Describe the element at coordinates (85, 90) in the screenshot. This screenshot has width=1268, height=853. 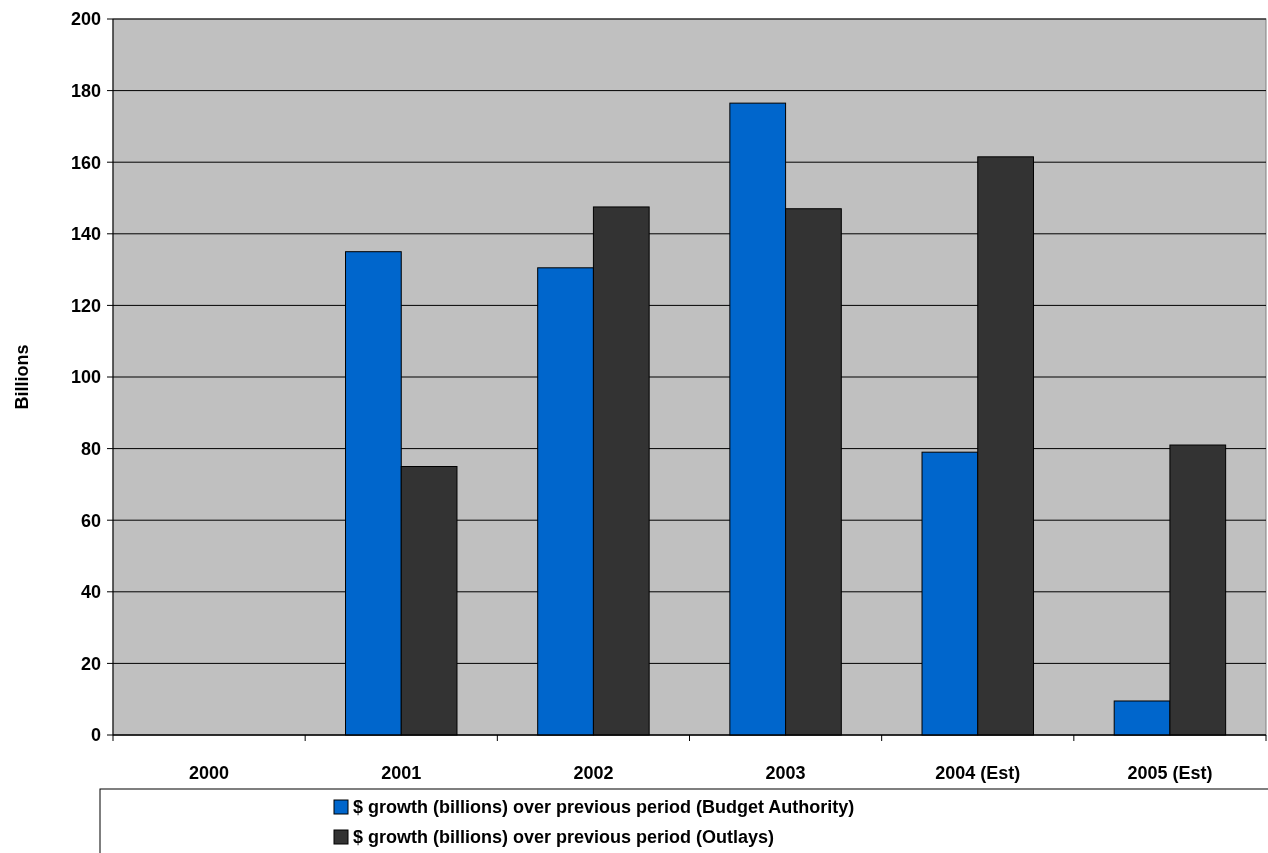
I see `y-tick-label: 180` at that location.